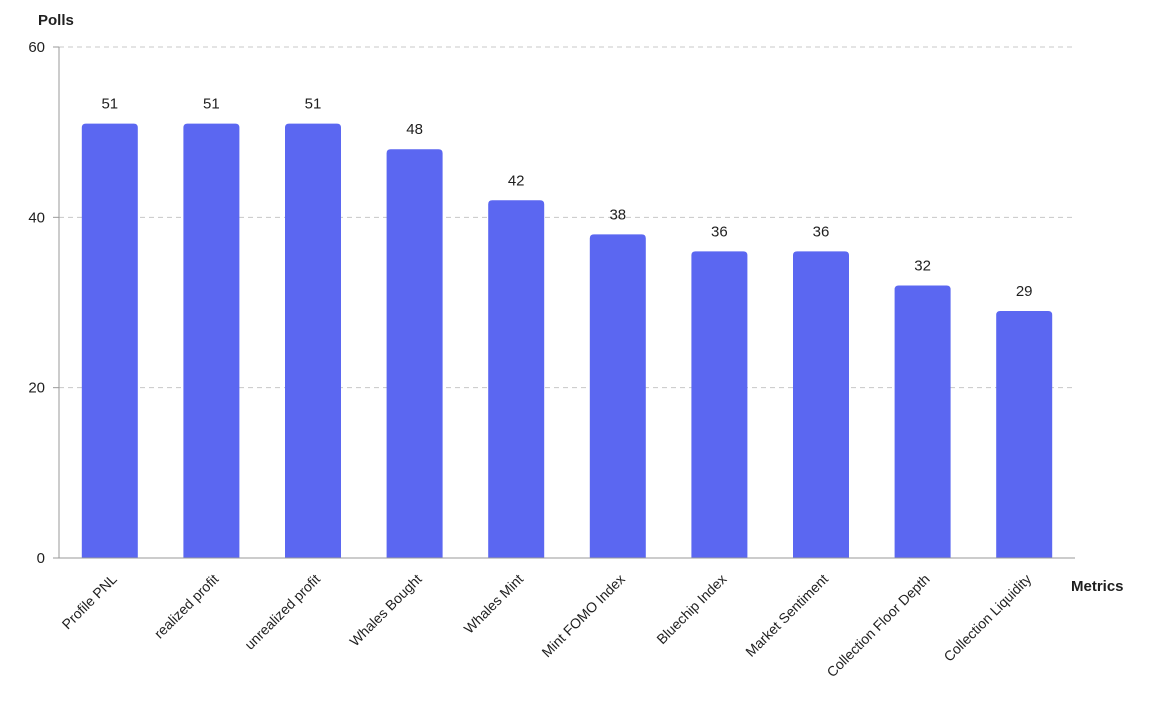 Image resolution: width=1152 pixels, height=728 pixels. Describe the element at coordinates (922, 265) in the screenshot. I see `data-label: 32` at that location.